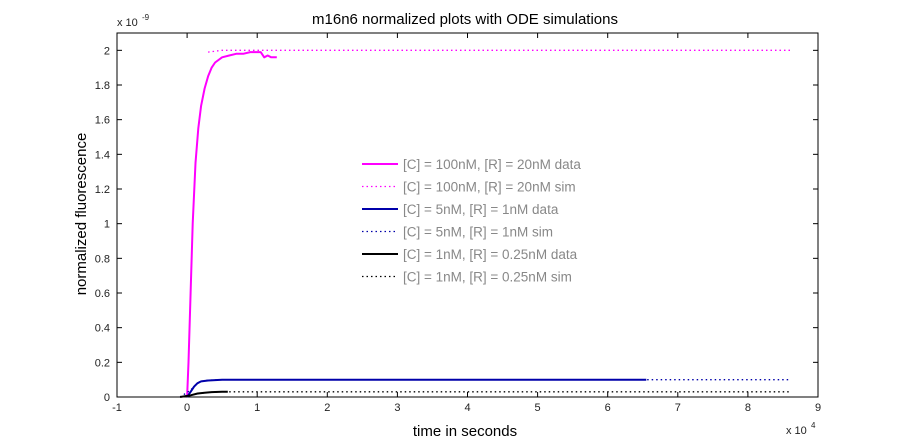  What do you see at coordinates (487, 277) in the screenshot?
I see `legend-label: [C] = 1nM, [R] = 0.25nM sim` at bounding box center [487, 277].